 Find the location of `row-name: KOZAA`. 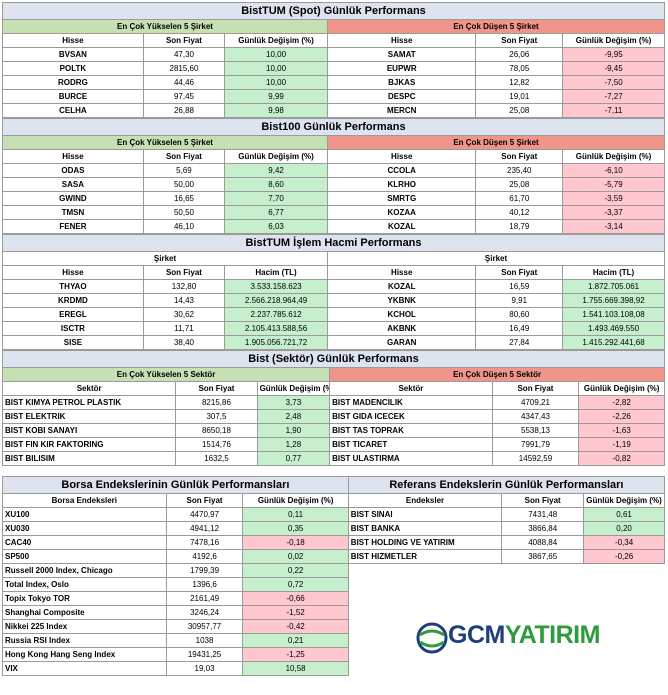

row-name: KOZAA is located at coordinates (402, 212).